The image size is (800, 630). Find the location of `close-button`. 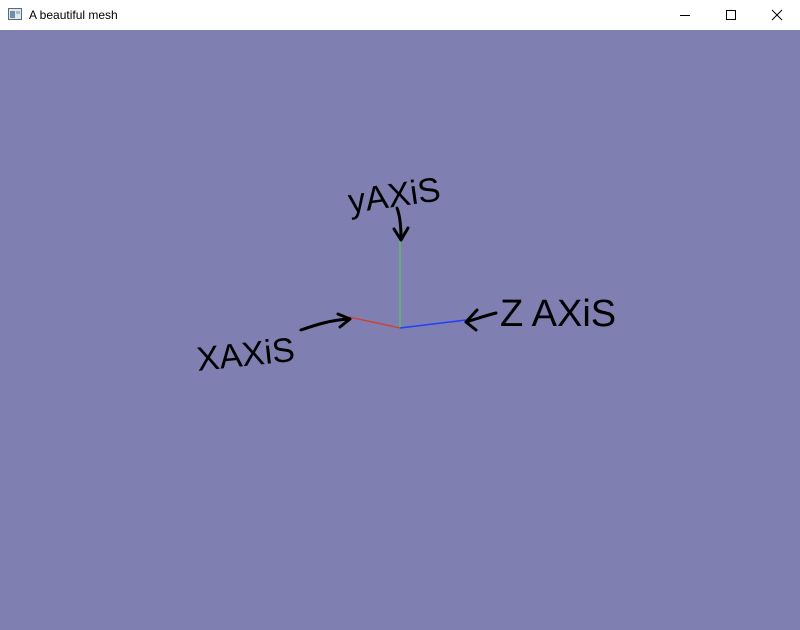

close-button is located at coordinates (777, 15).